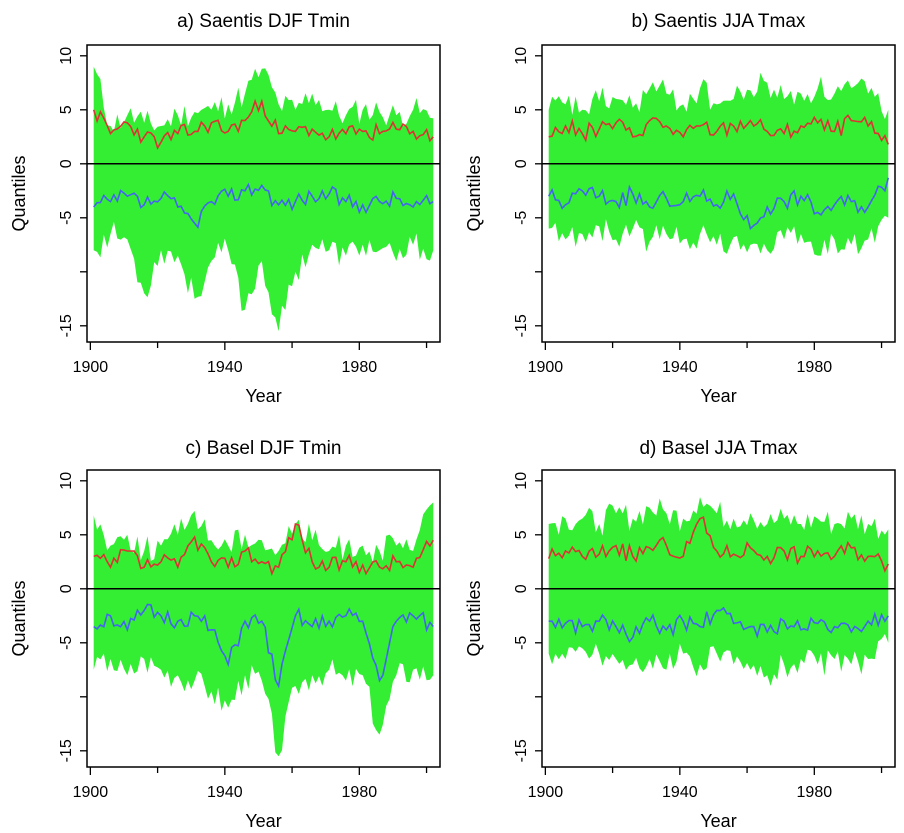  Describe the element at coordinates (719, 21) in the screenshot. I see `panel-title: b) Saentis JJA Tmax` at that location.